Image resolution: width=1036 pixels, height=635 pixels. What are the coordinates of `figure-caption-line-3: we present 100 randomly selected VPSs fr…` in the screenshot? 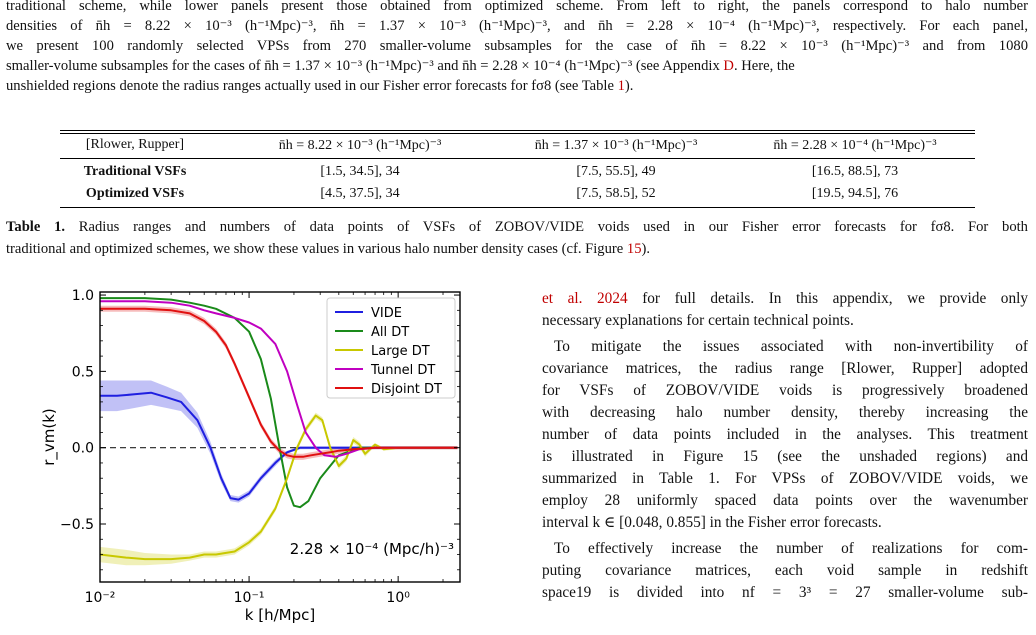 It's located at (517, 46).